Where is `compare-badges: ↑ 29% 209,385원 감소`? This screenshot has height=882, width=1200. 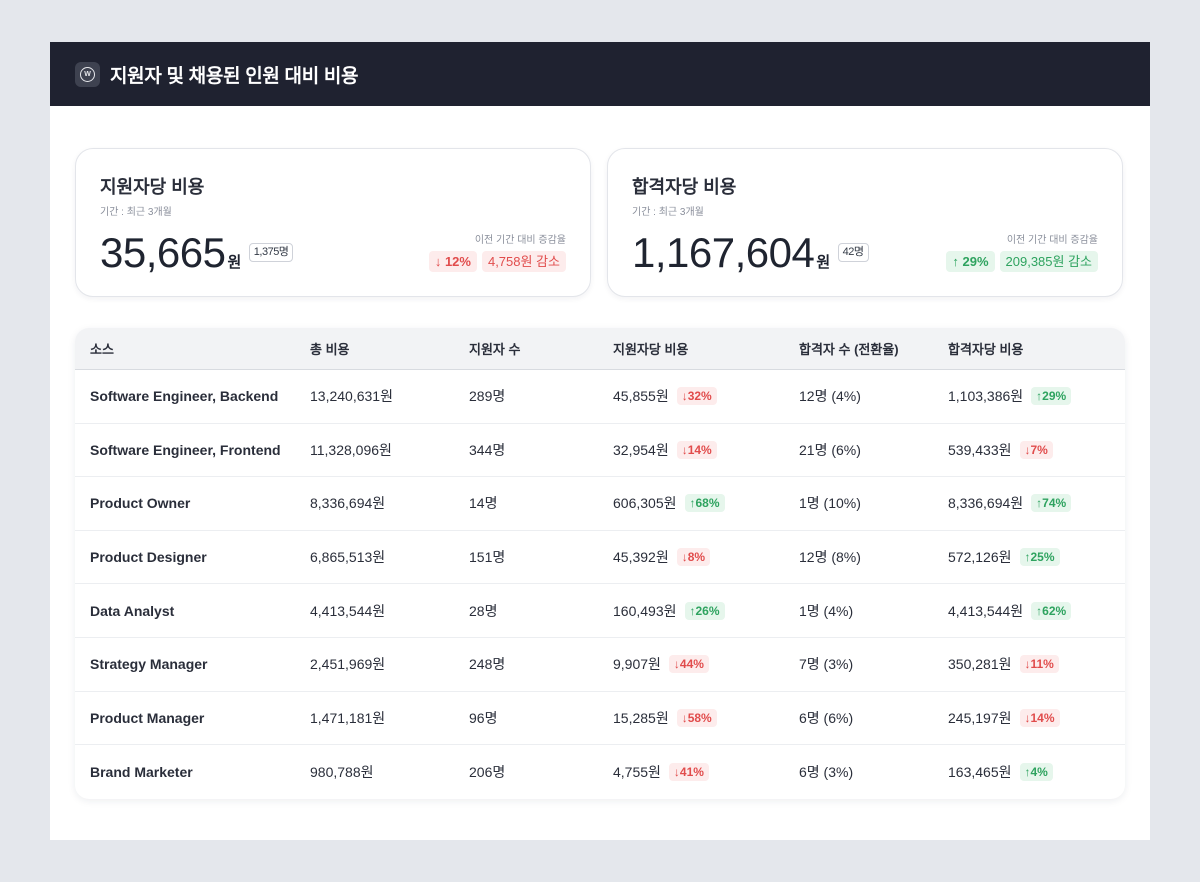
compare-badges: ↑ 29% 209,385원 감소 is located at coordinates (1022, 261).